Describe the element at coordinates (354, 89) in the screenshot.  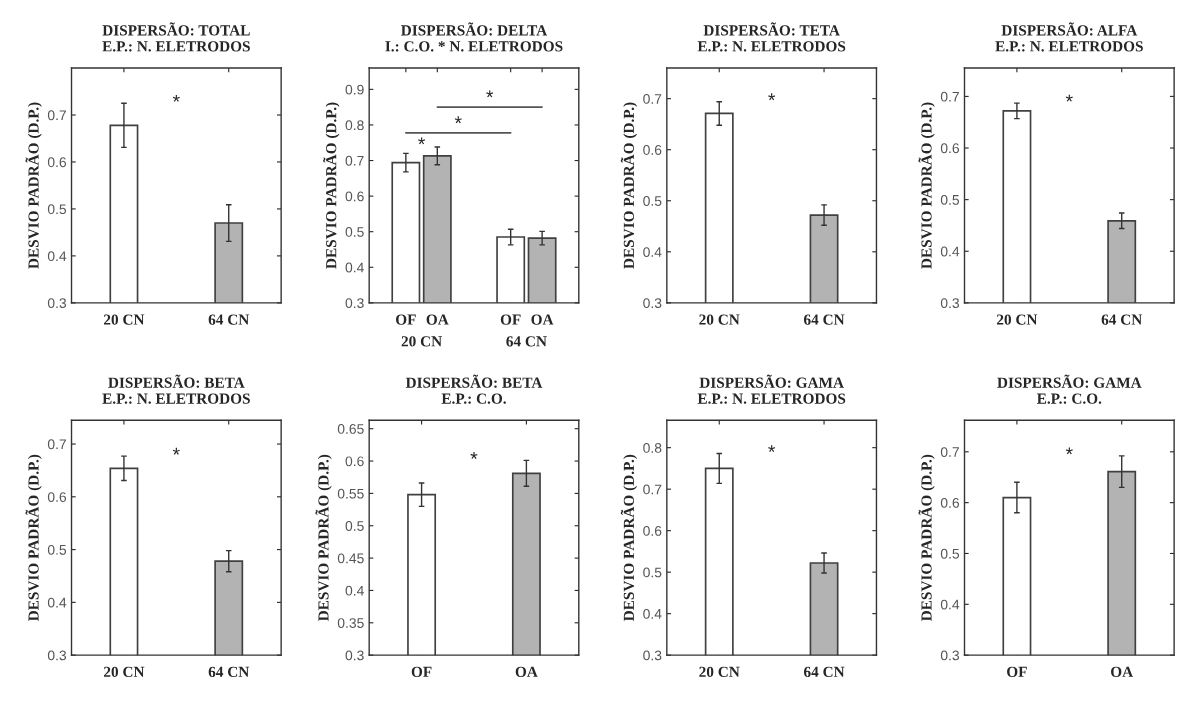
I see `y-tick-label: 0.9` at that location.